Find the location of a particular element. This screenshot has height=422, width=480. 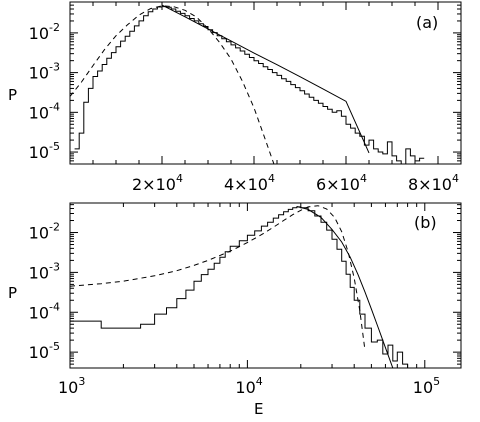

panel-b-y-tick-labels: 10⁻⁵ 10⁻⁴ 10⁻³ 10⁻² is located at coordinates (44, 292).